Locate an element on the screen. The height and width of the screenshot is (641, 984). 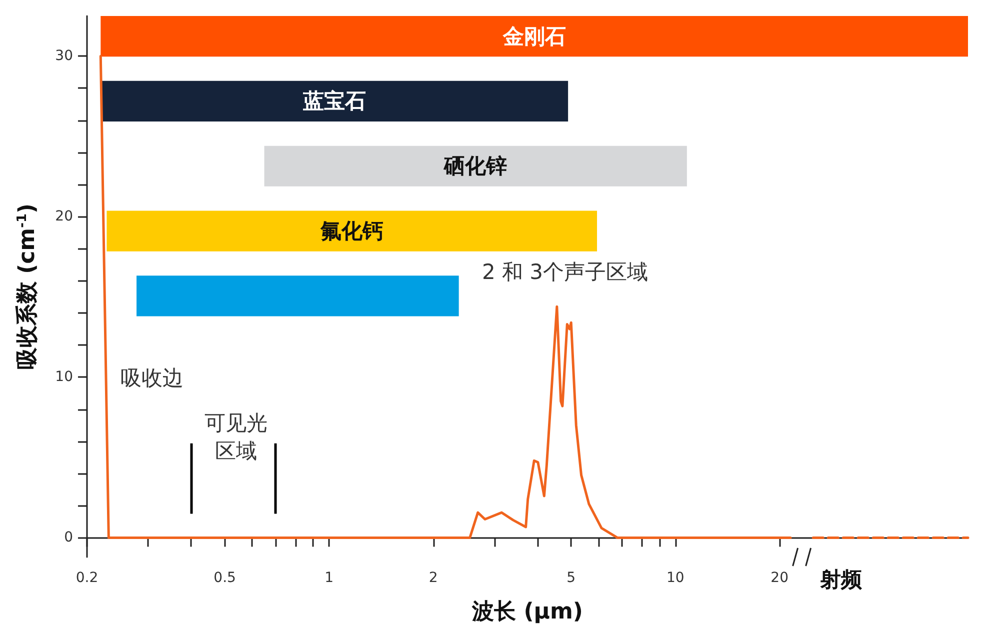
band-label: 金刚石 is located at coordinates (534, 36).